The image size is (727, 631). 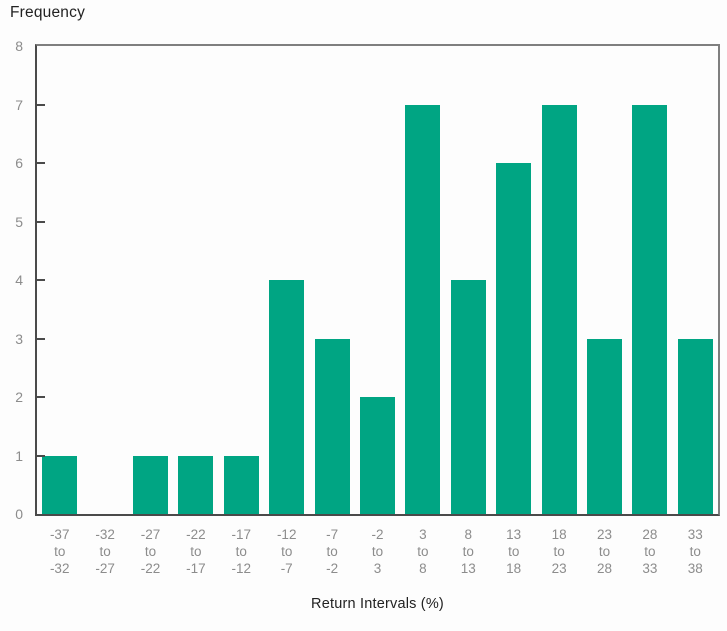 What do you see at coordinates (514, 551) in the screenshot?
I see `x-axis-tick-label: 13 to 18` at bounding box center [514, 551].